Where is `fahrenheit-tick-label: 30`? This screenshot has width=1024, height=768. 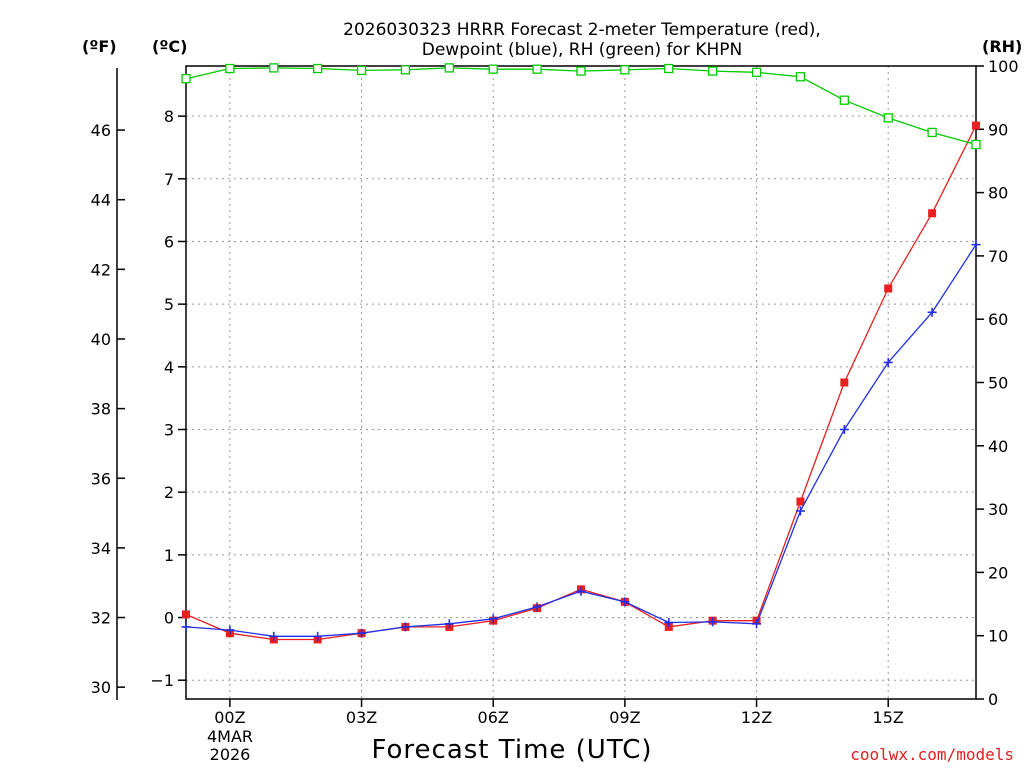 fahrenheit-tick-label: 30 is located at coordinates (101, 687).